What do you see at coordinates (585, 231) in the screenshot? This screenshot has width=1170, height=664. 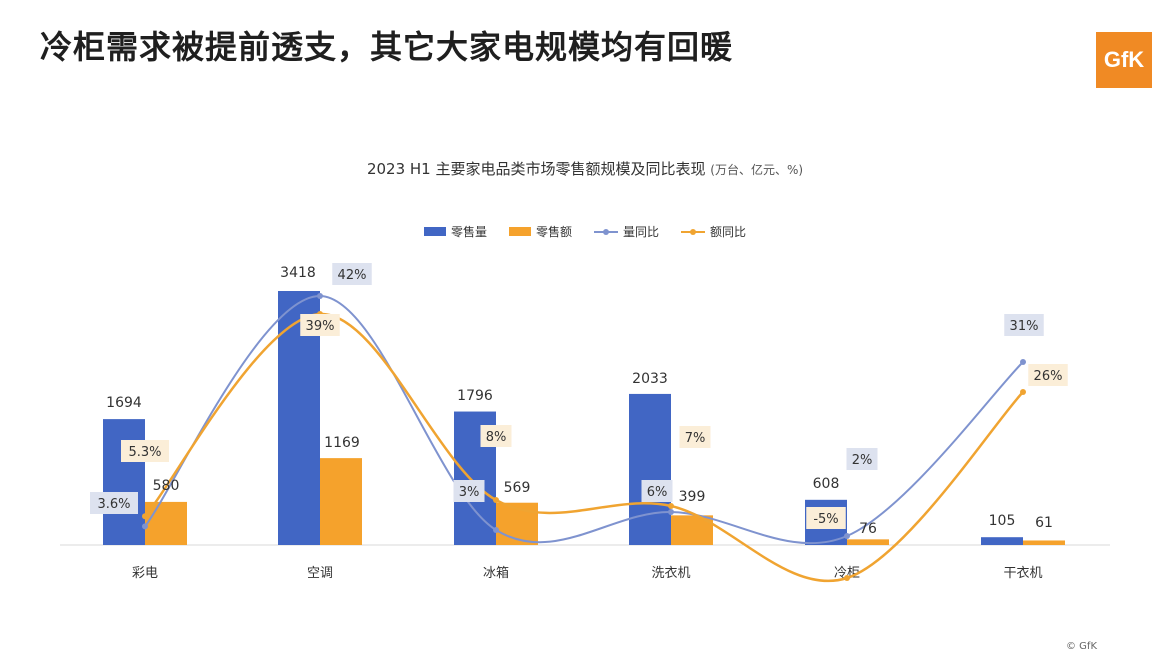 I see `chart-legend: 零售量 零售额 量同比 额同比` at bounding box center [585, 231].